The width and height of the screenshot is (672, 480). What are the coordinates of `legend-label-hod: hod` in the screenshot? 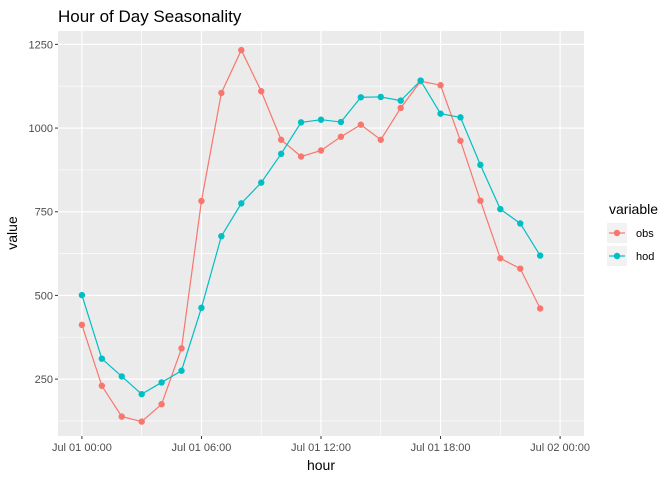 It's located at (645, 257).